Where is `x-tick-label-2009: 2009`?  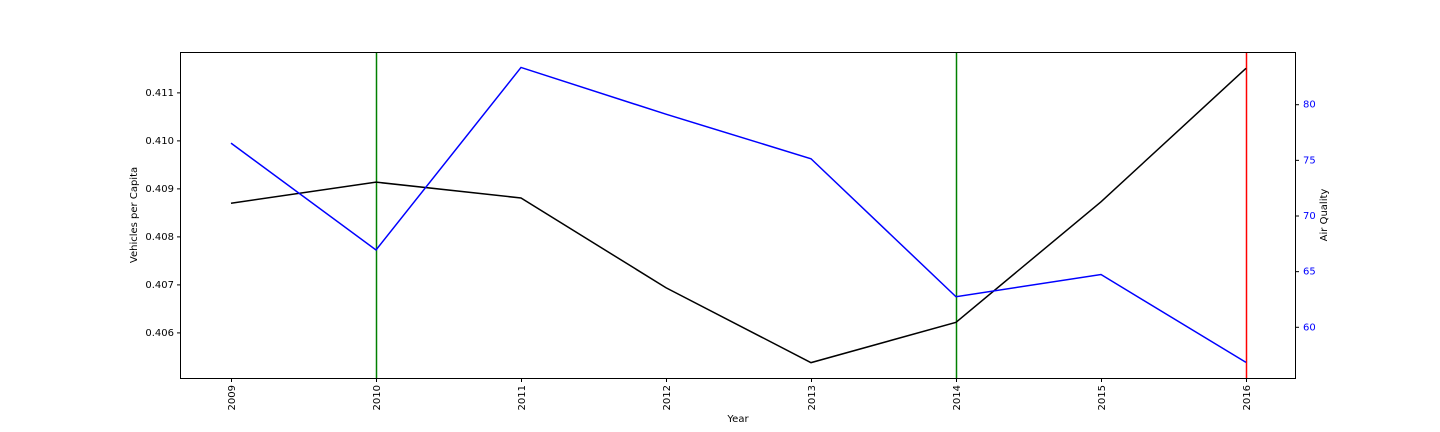
x-tick-label-2009: 2009 is located at coordinates (232, 397).